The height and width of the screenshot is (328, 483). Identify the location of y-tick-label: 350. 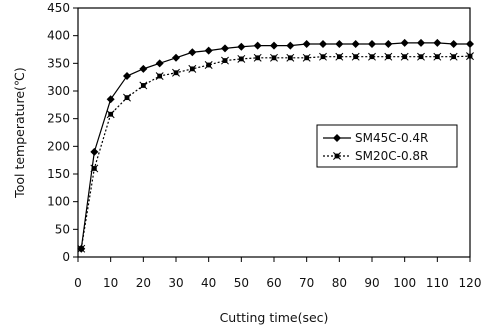
(58, 63).